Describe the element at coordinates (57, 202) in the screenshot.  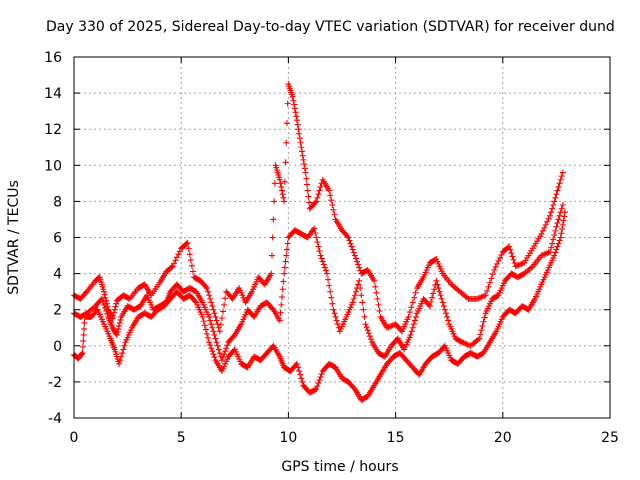
I see `y-tick-label: 8` at that location.